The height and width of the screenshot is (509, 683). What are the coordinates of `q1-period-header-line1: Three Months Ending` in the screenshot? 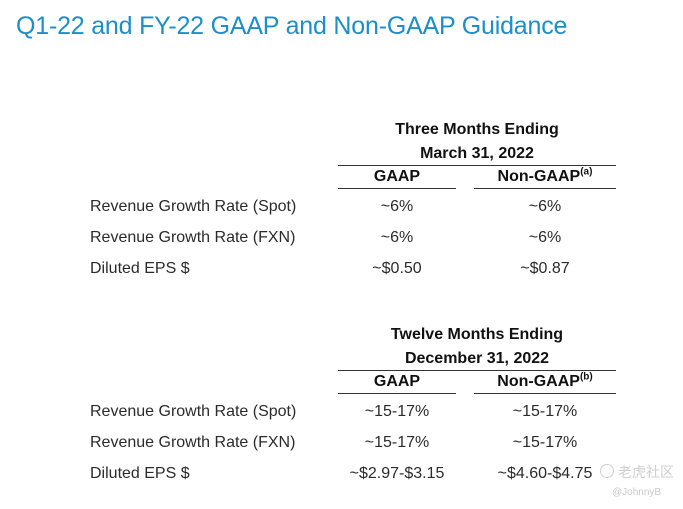 It's located at (477, 129).